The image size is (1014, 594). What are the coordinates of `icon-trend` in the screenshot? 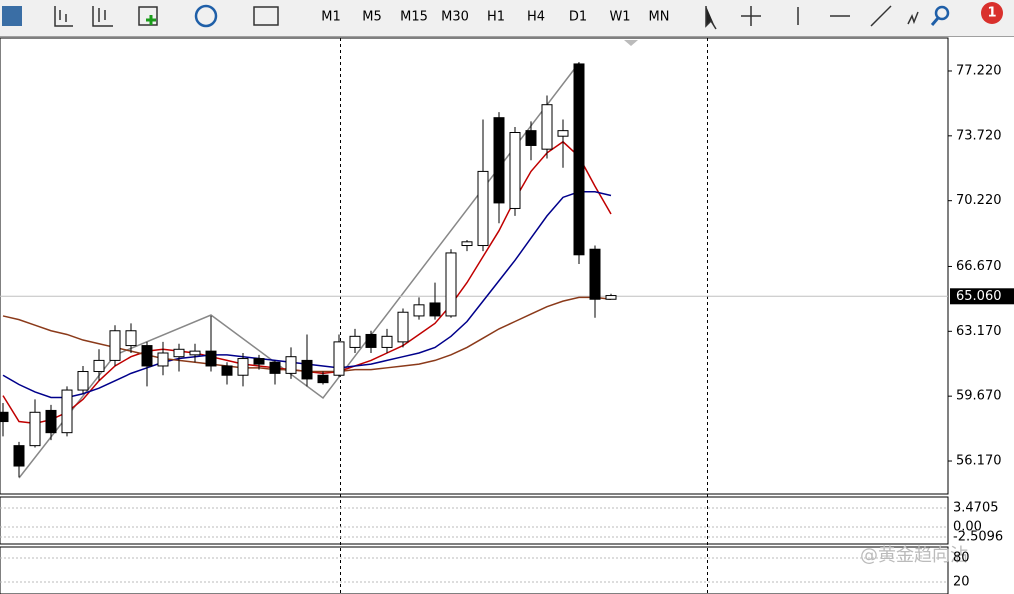 It's located at (881, 16).